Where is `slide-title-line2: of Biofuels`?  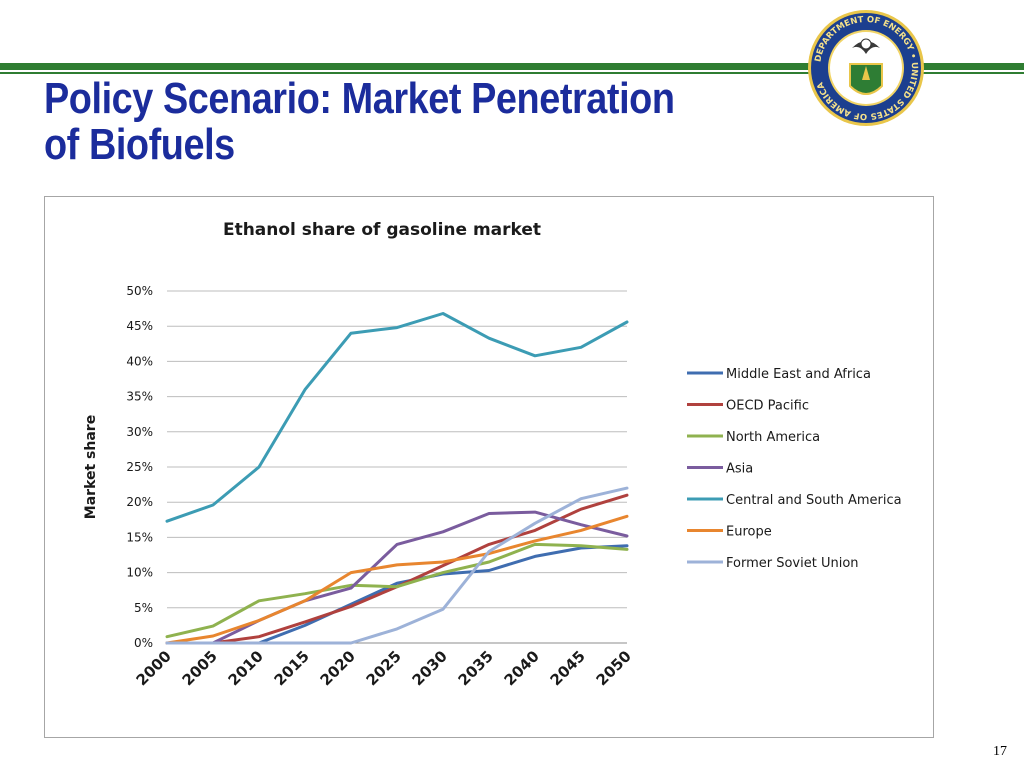
slide-title-line2: of Biofuels is located at coordinates (139, 144).